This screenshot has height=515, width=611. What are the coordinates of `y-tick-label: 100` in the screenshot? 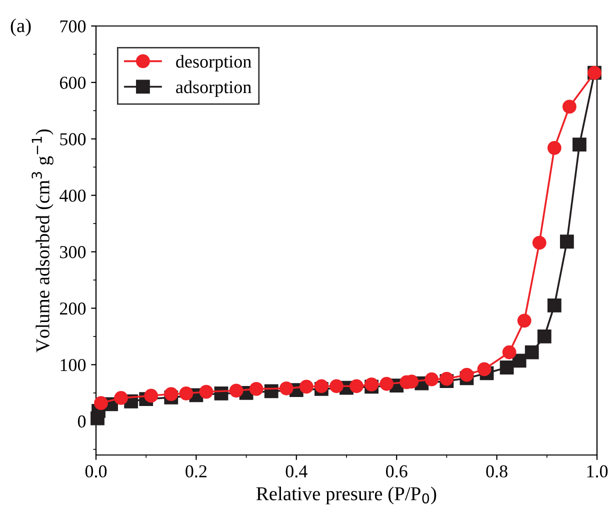 It's located at (73, 365).